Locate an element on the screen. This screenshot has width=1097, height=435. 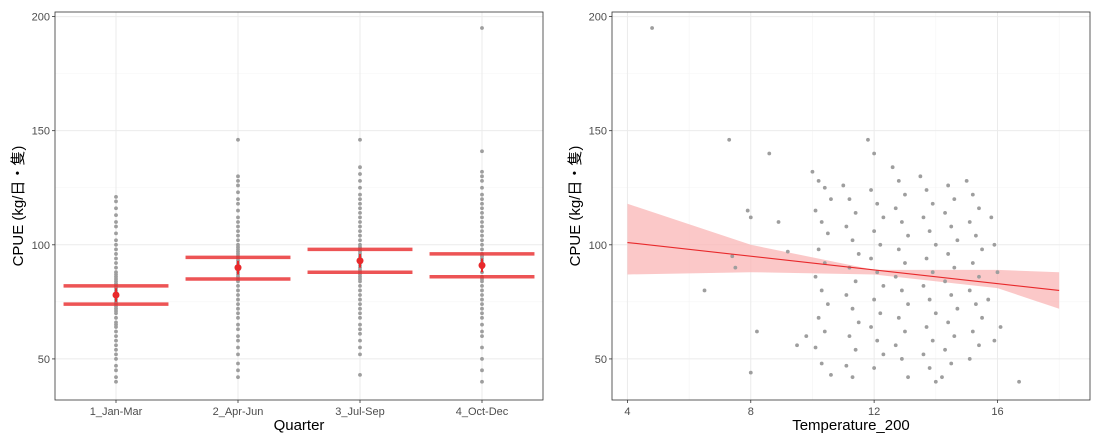
mean-point is located at coordinates (482, 265).